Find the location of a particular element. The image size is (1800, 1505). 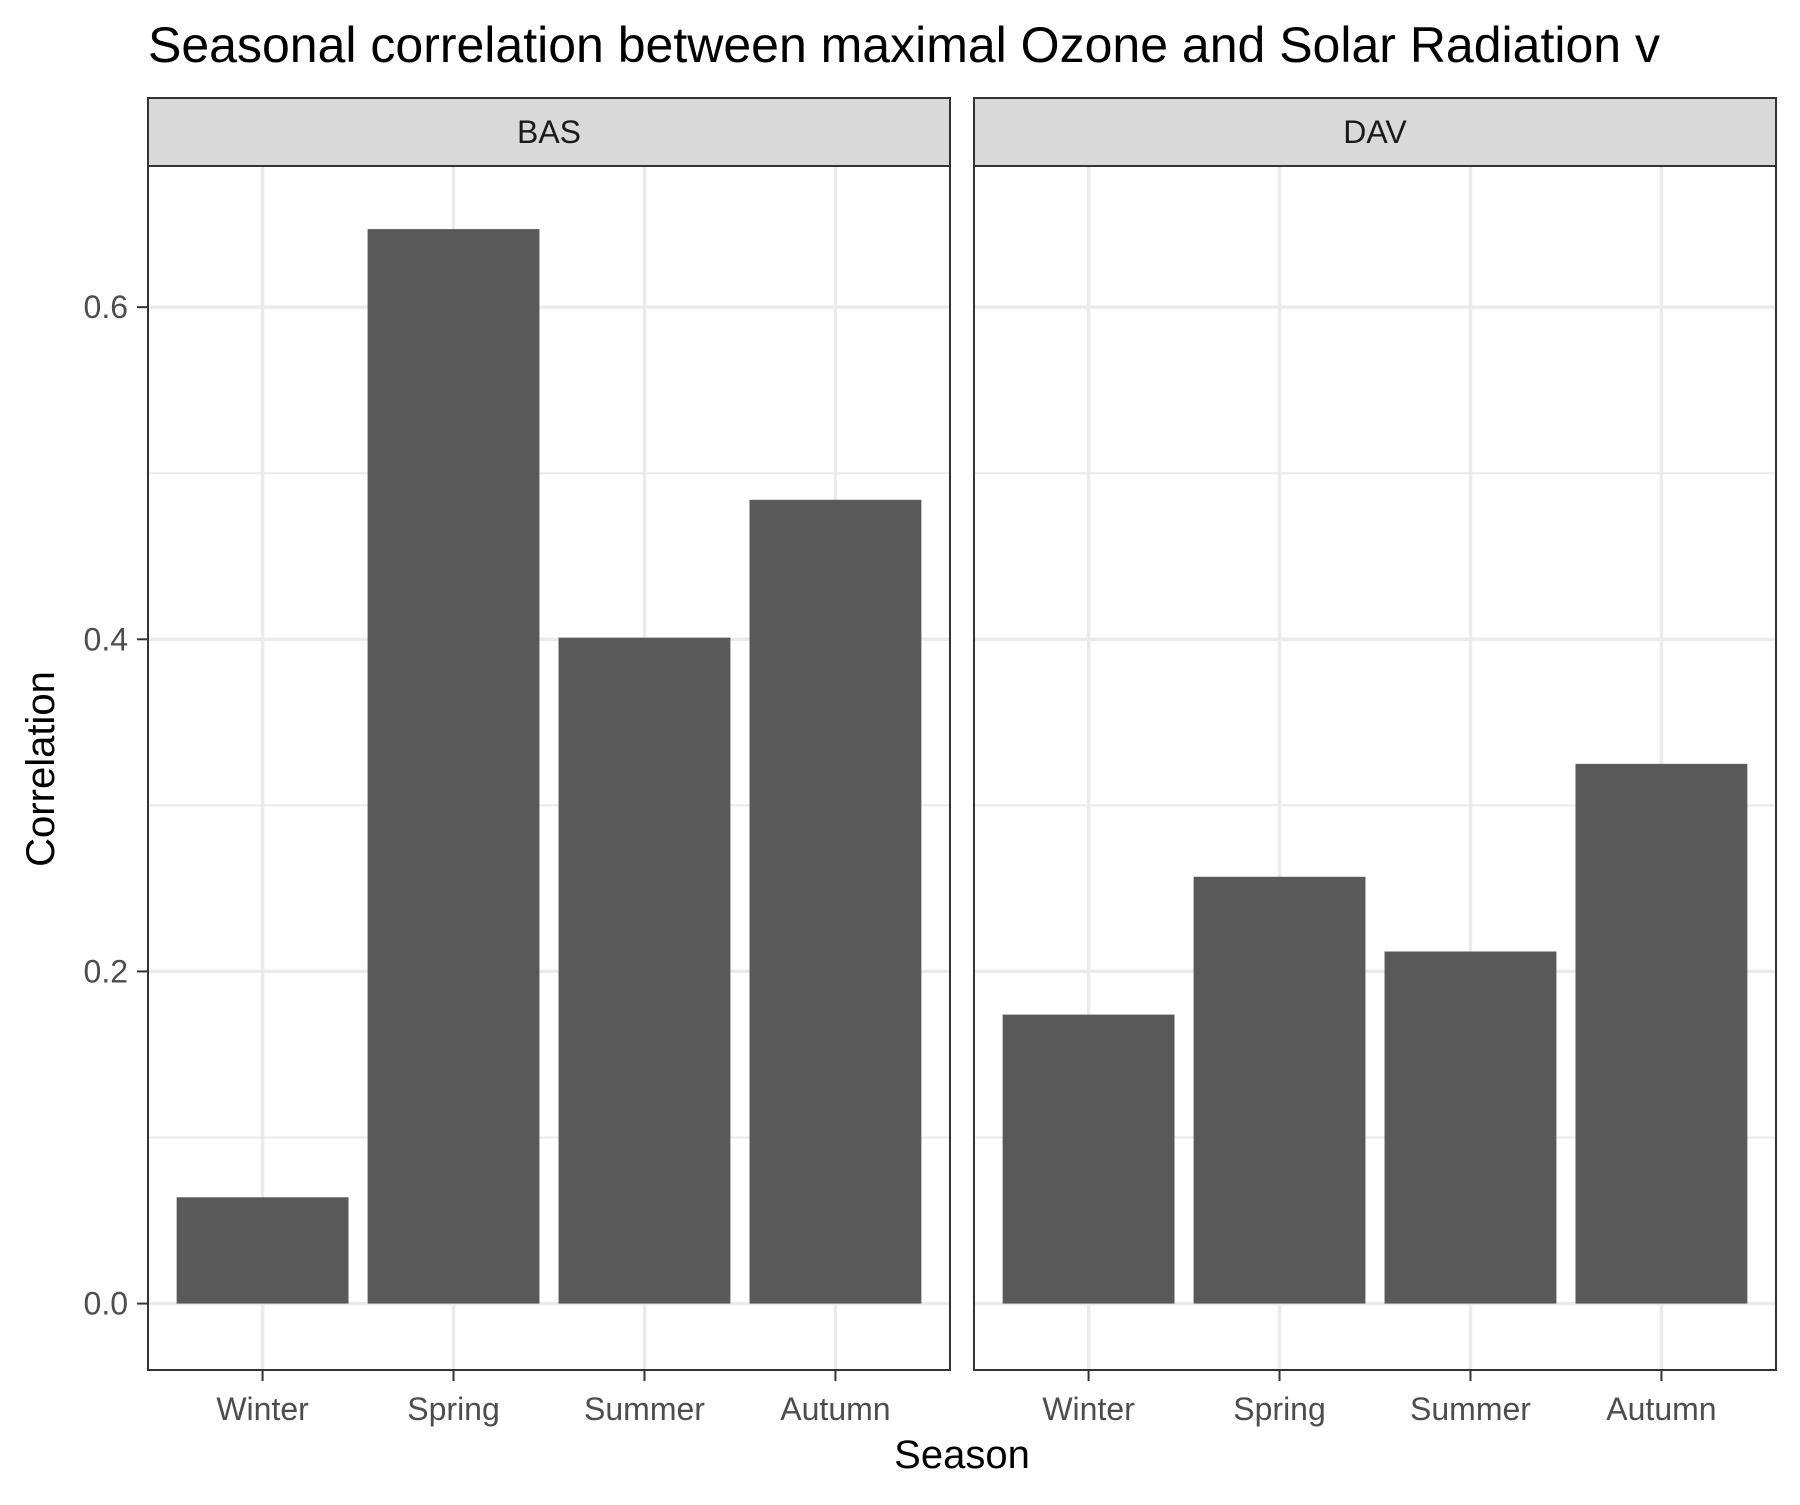

bar-dav-winter is located at coordinates (1088, 1159).